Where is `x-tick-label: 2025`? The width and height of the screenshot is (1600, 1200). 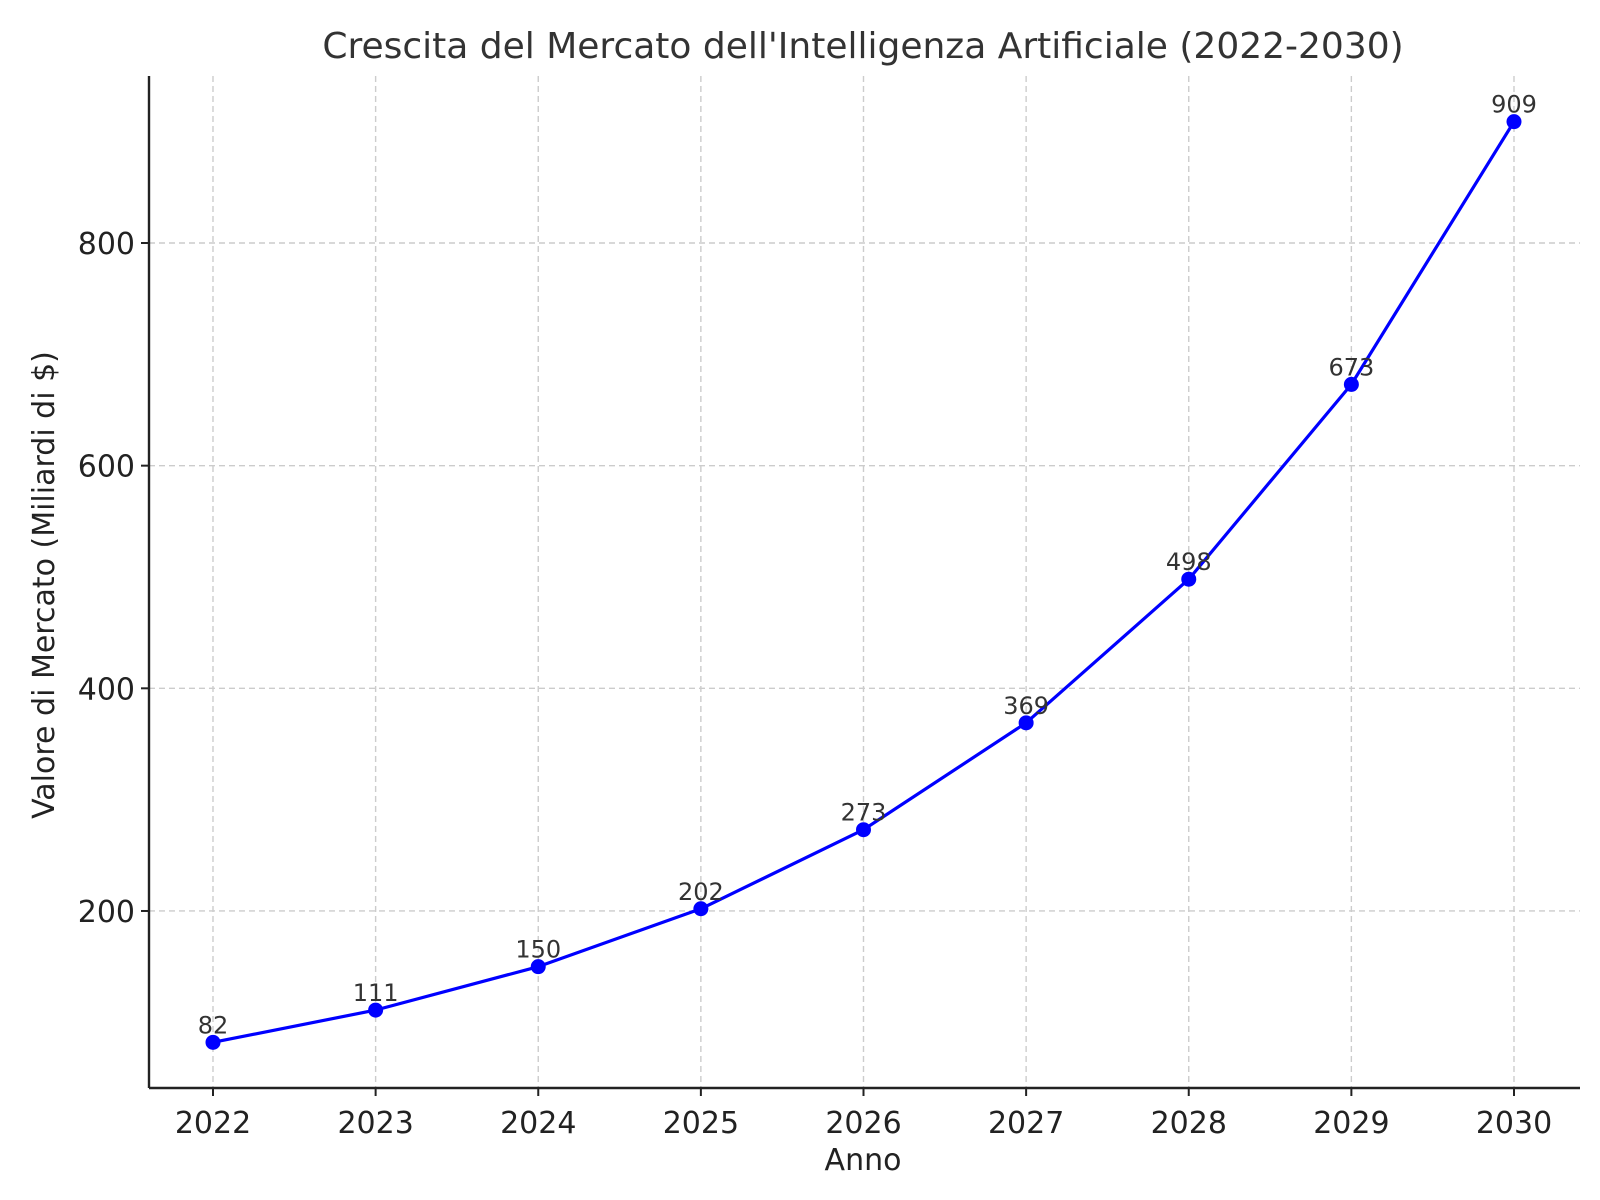 x-tick-label: 2025 is located at coordinates (701, 1123).